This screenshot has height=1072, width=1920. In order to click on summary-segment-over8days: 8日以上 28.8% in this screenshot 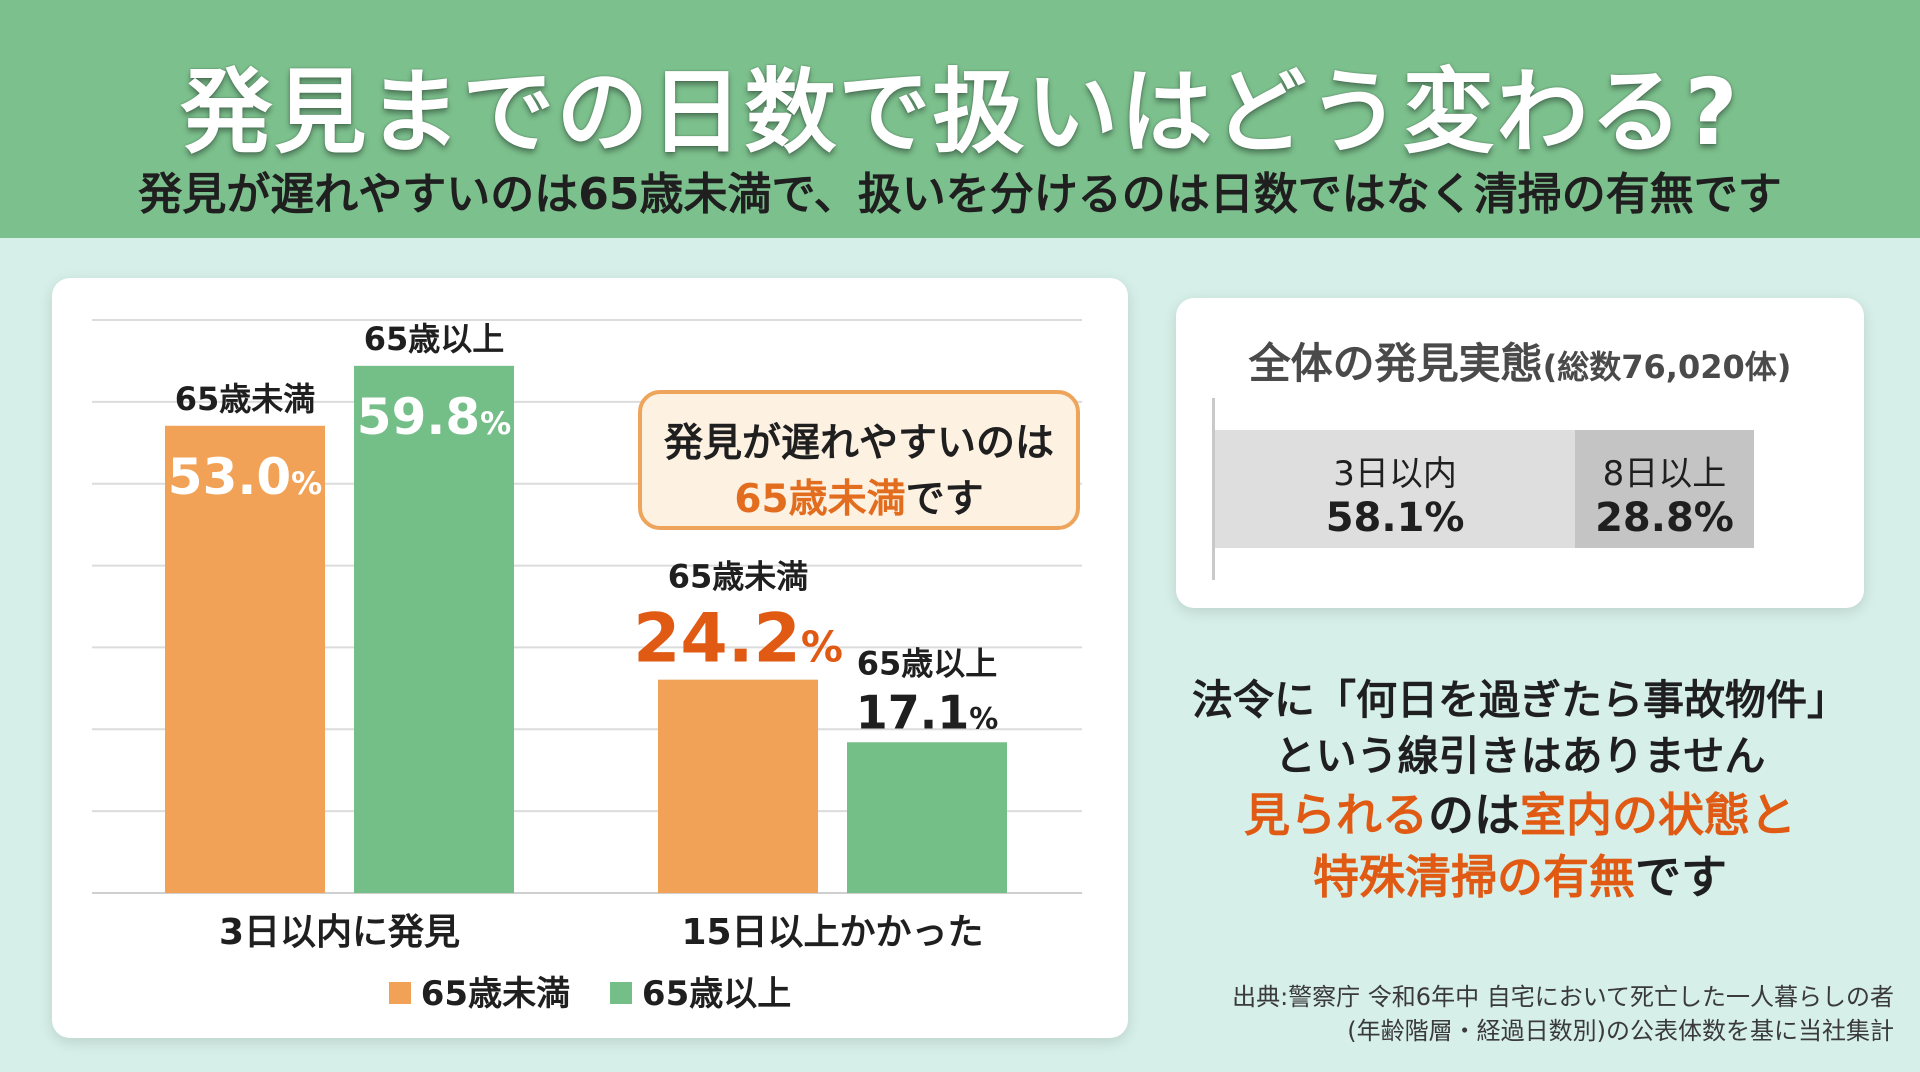, I will do `click(1664, 489)`.